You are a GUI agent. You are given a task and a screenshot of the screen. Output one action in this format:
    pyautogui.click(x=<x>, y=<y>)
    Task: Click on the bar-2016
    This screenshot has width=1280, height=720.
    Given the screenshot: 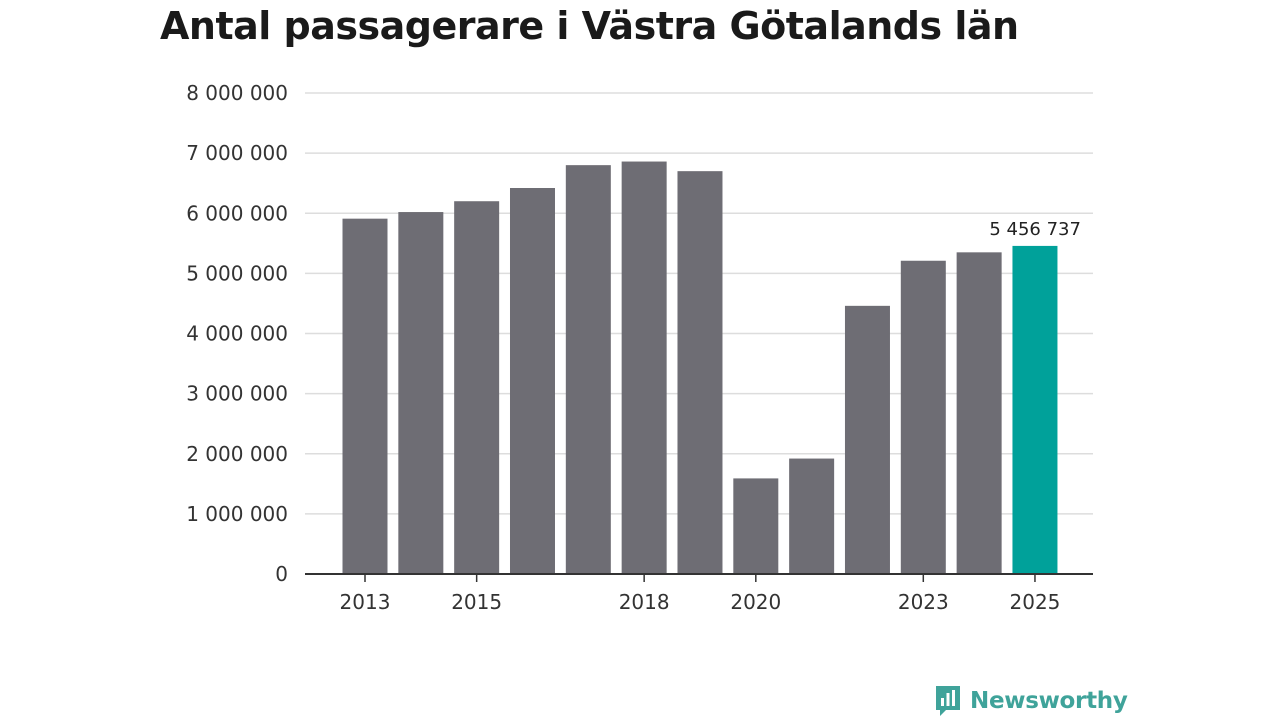 What is the action you would take?
    pyautogui.click(x=532, y=381)
    